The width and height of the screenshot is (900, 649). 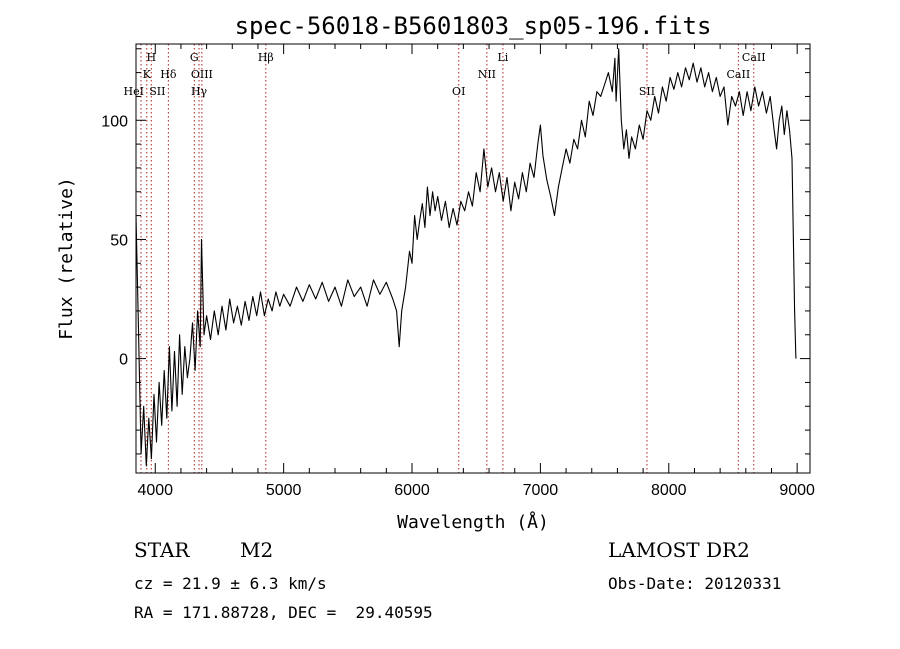 What do you see at coordinates (647, 91) in the screenshot?
I see `line-label-11-0: SII` at bounding box center [647, 91].